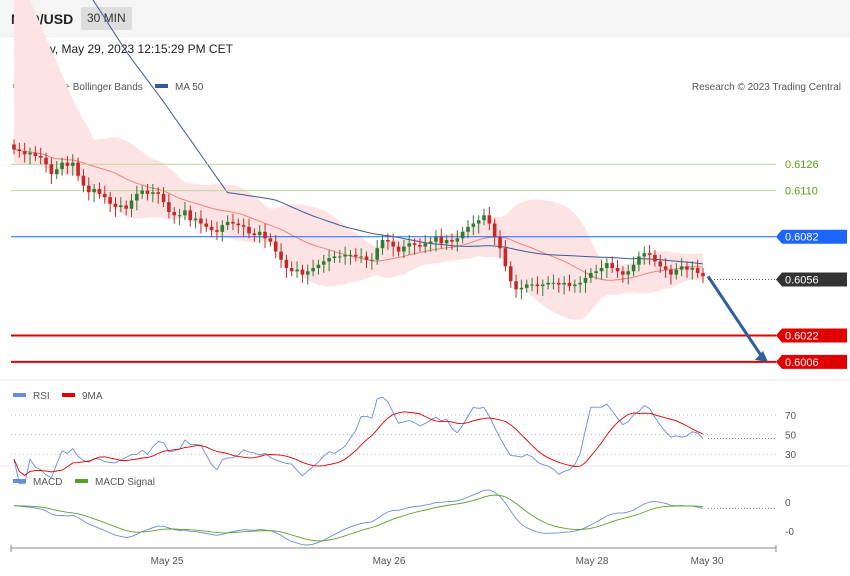 The width and height of the screenshot is (850, 576). What do you see at coordinates (802, 281) in the screenshot?
I see `level-label: 0.6056` at bounding box center [802, 281].